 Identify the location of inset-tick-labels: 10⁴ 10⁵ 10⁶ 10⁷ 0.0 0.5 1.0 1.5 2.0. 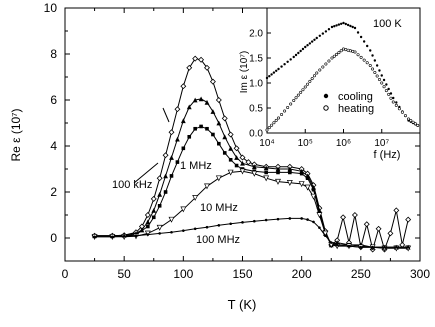
(319, 89).